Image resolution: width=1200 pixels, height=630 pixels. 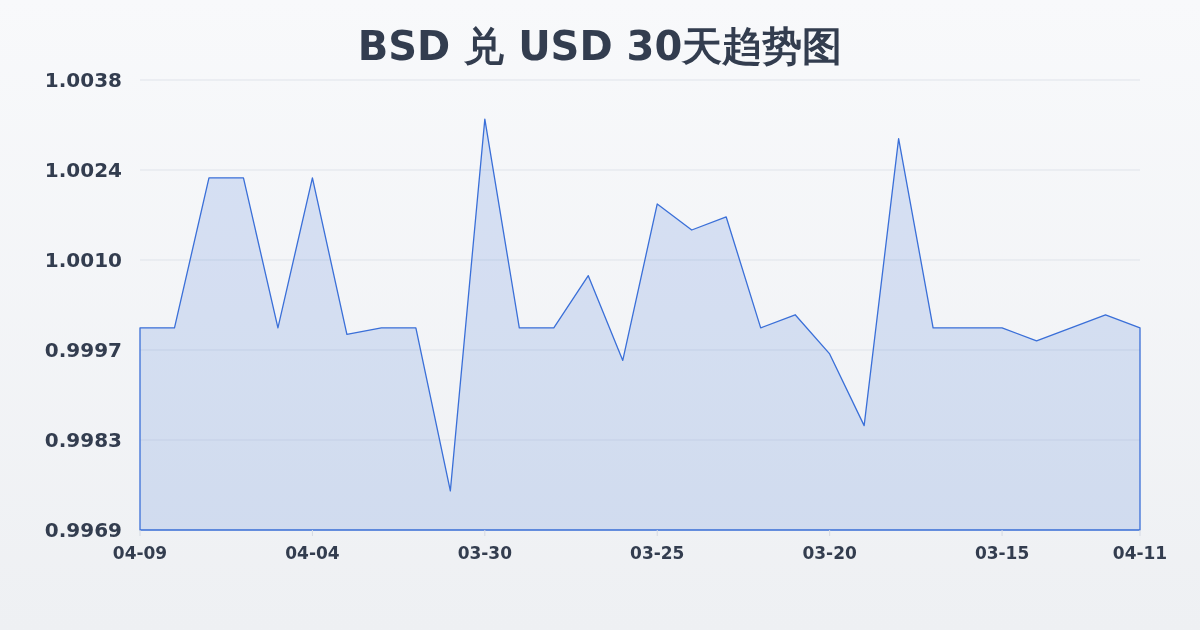 I want to click on x-tick-label: 04-04, so click(x=312, y=553).